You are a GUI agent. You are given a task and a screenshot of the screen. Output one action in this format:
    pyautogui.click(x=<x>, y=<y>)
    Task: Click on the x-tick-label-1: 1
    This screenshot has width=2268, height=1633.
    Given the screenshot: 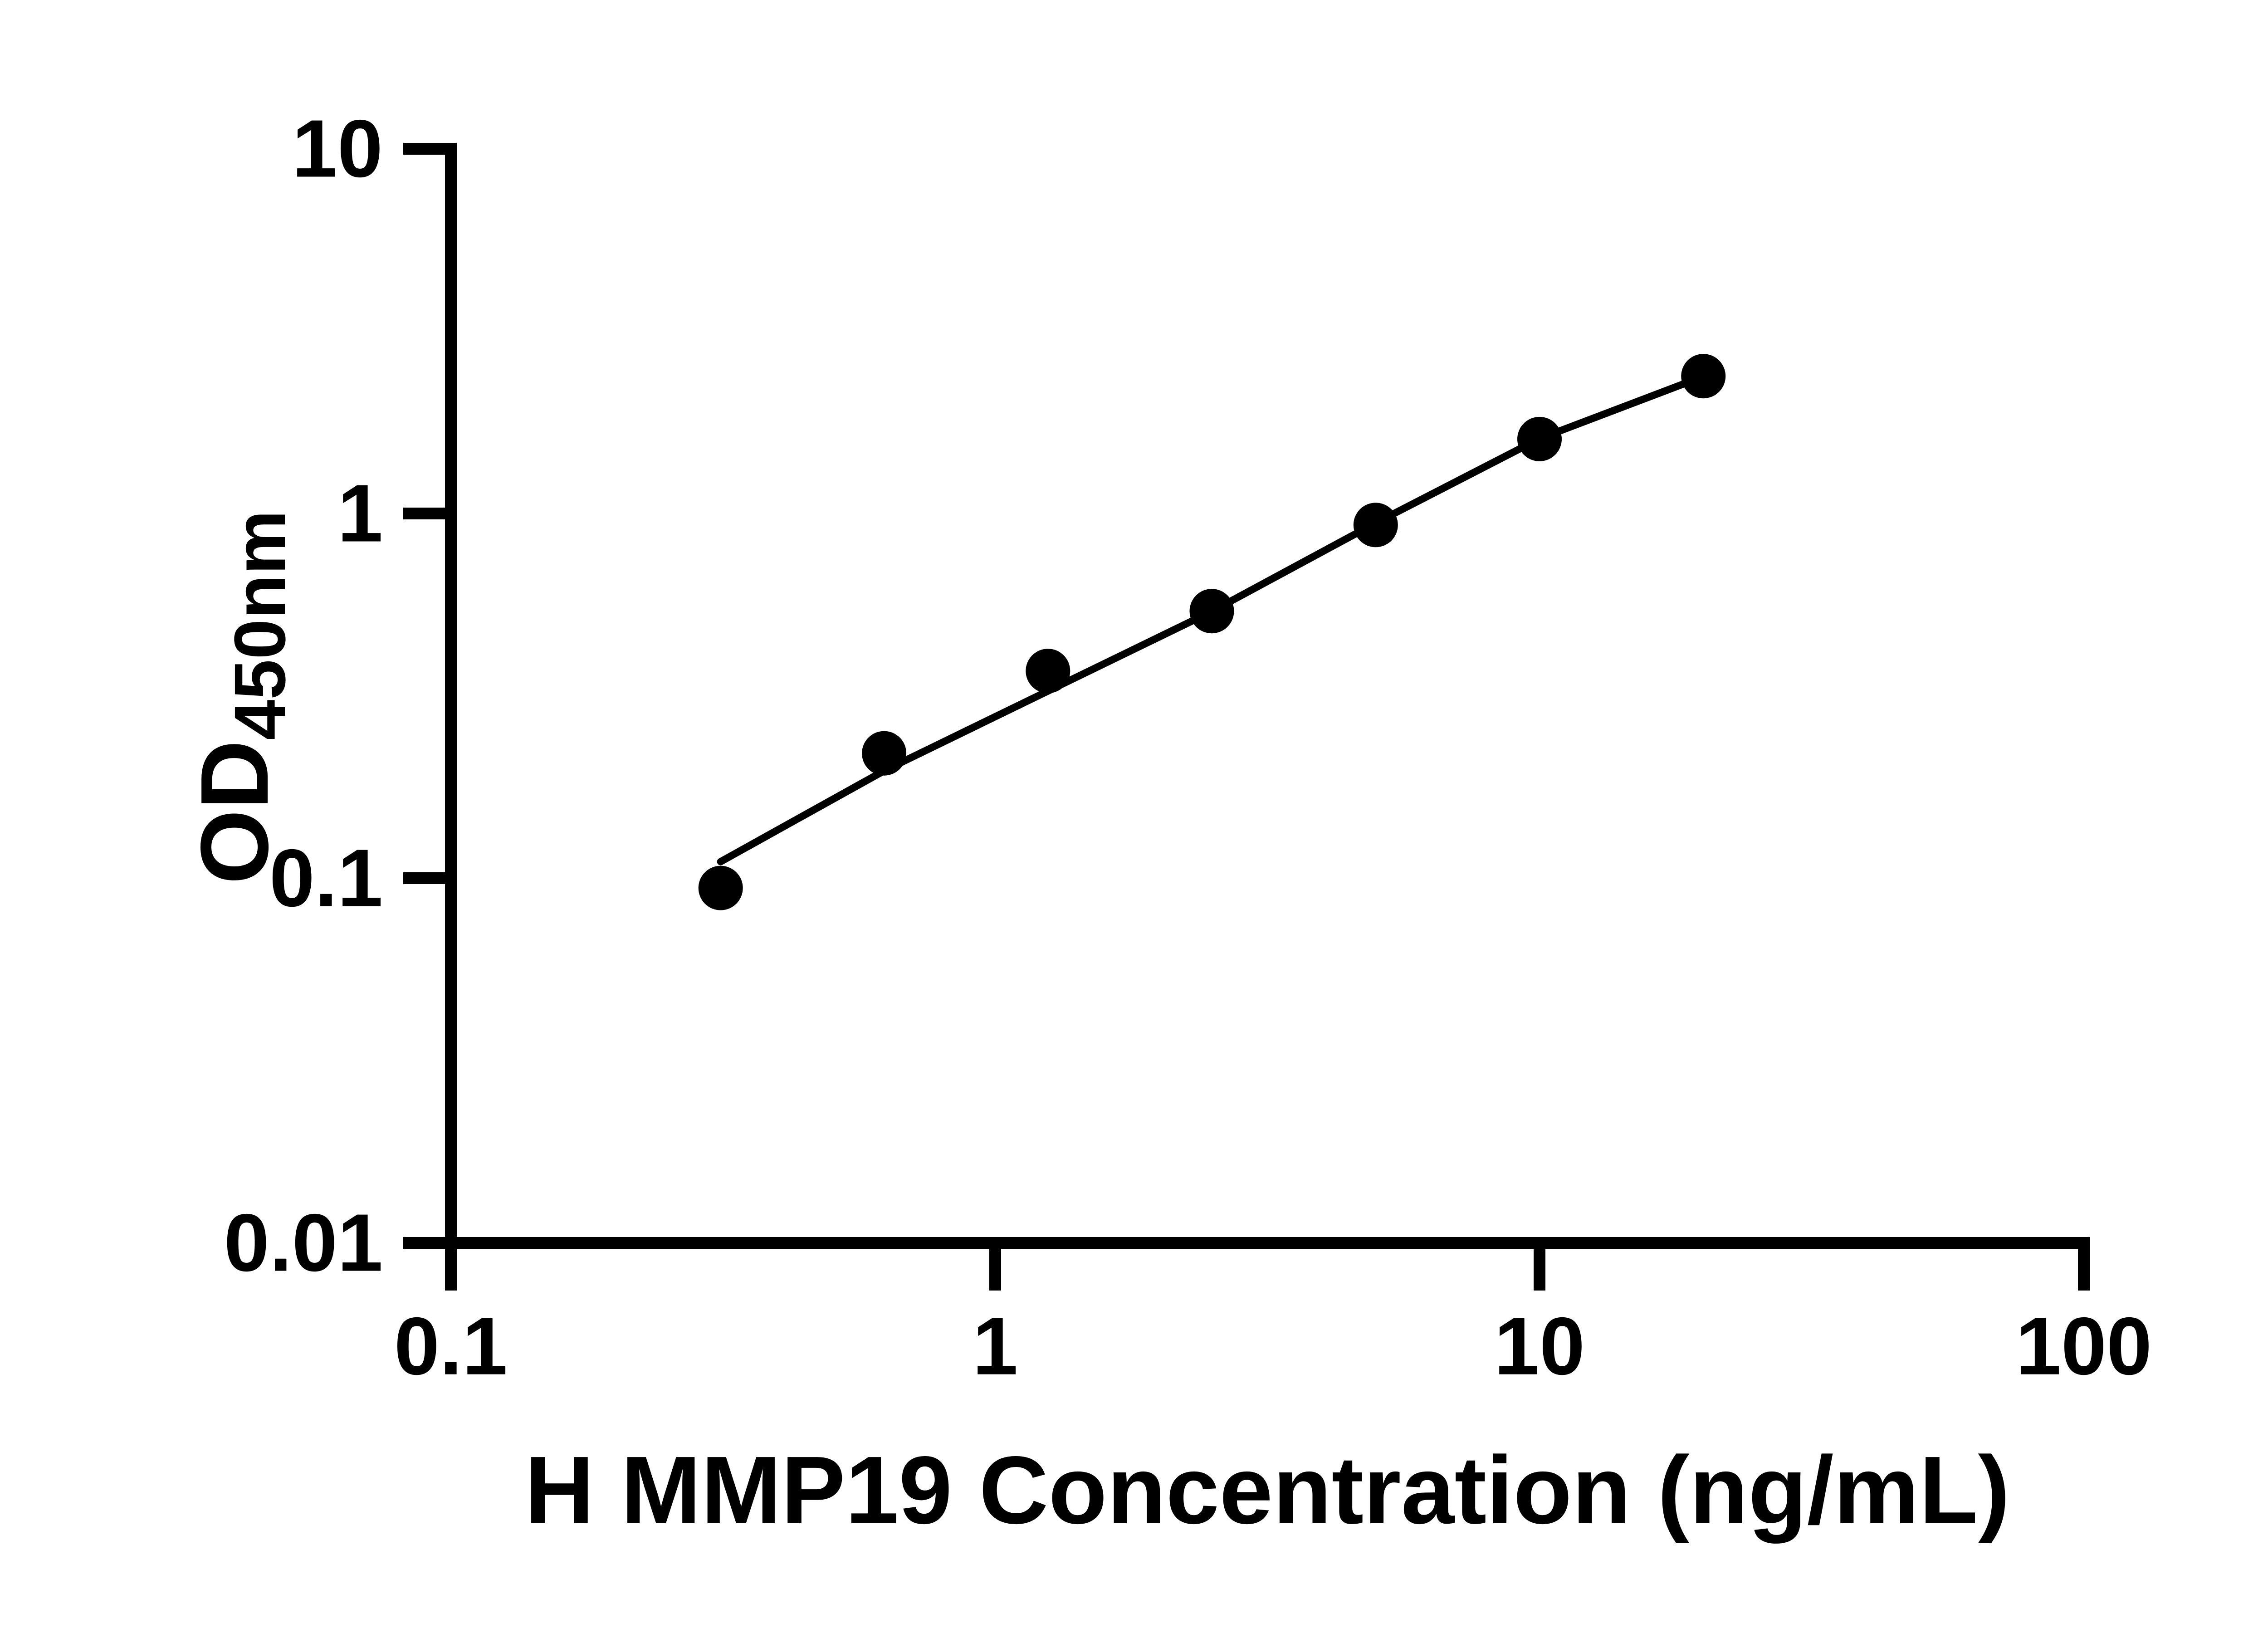 What is the action you would take?
    pyautogui.click(x=995, y=1346)
    